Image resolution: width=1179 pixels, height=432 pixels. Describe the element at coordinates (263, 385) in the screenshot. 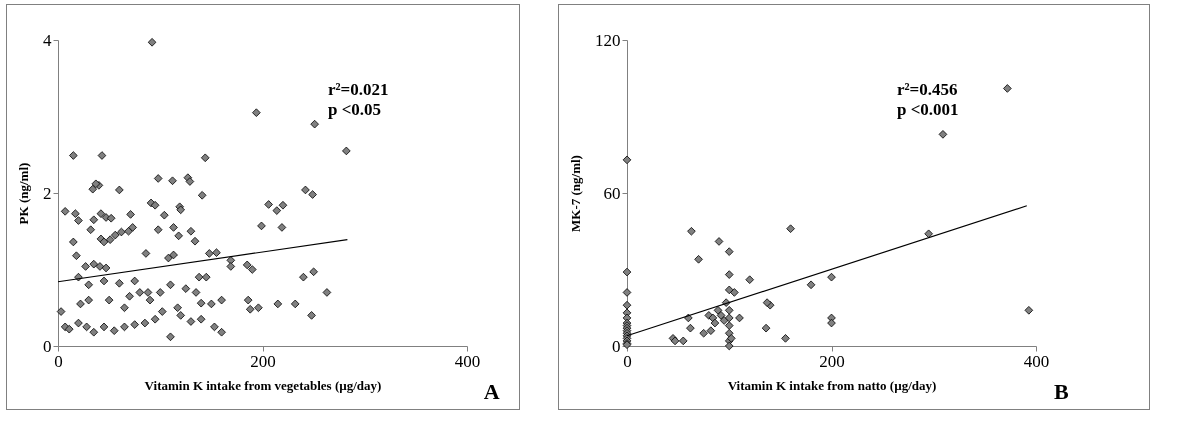

I see `x-axis-title: Vitamin K intake from vegetables (µg/day)` at that location.